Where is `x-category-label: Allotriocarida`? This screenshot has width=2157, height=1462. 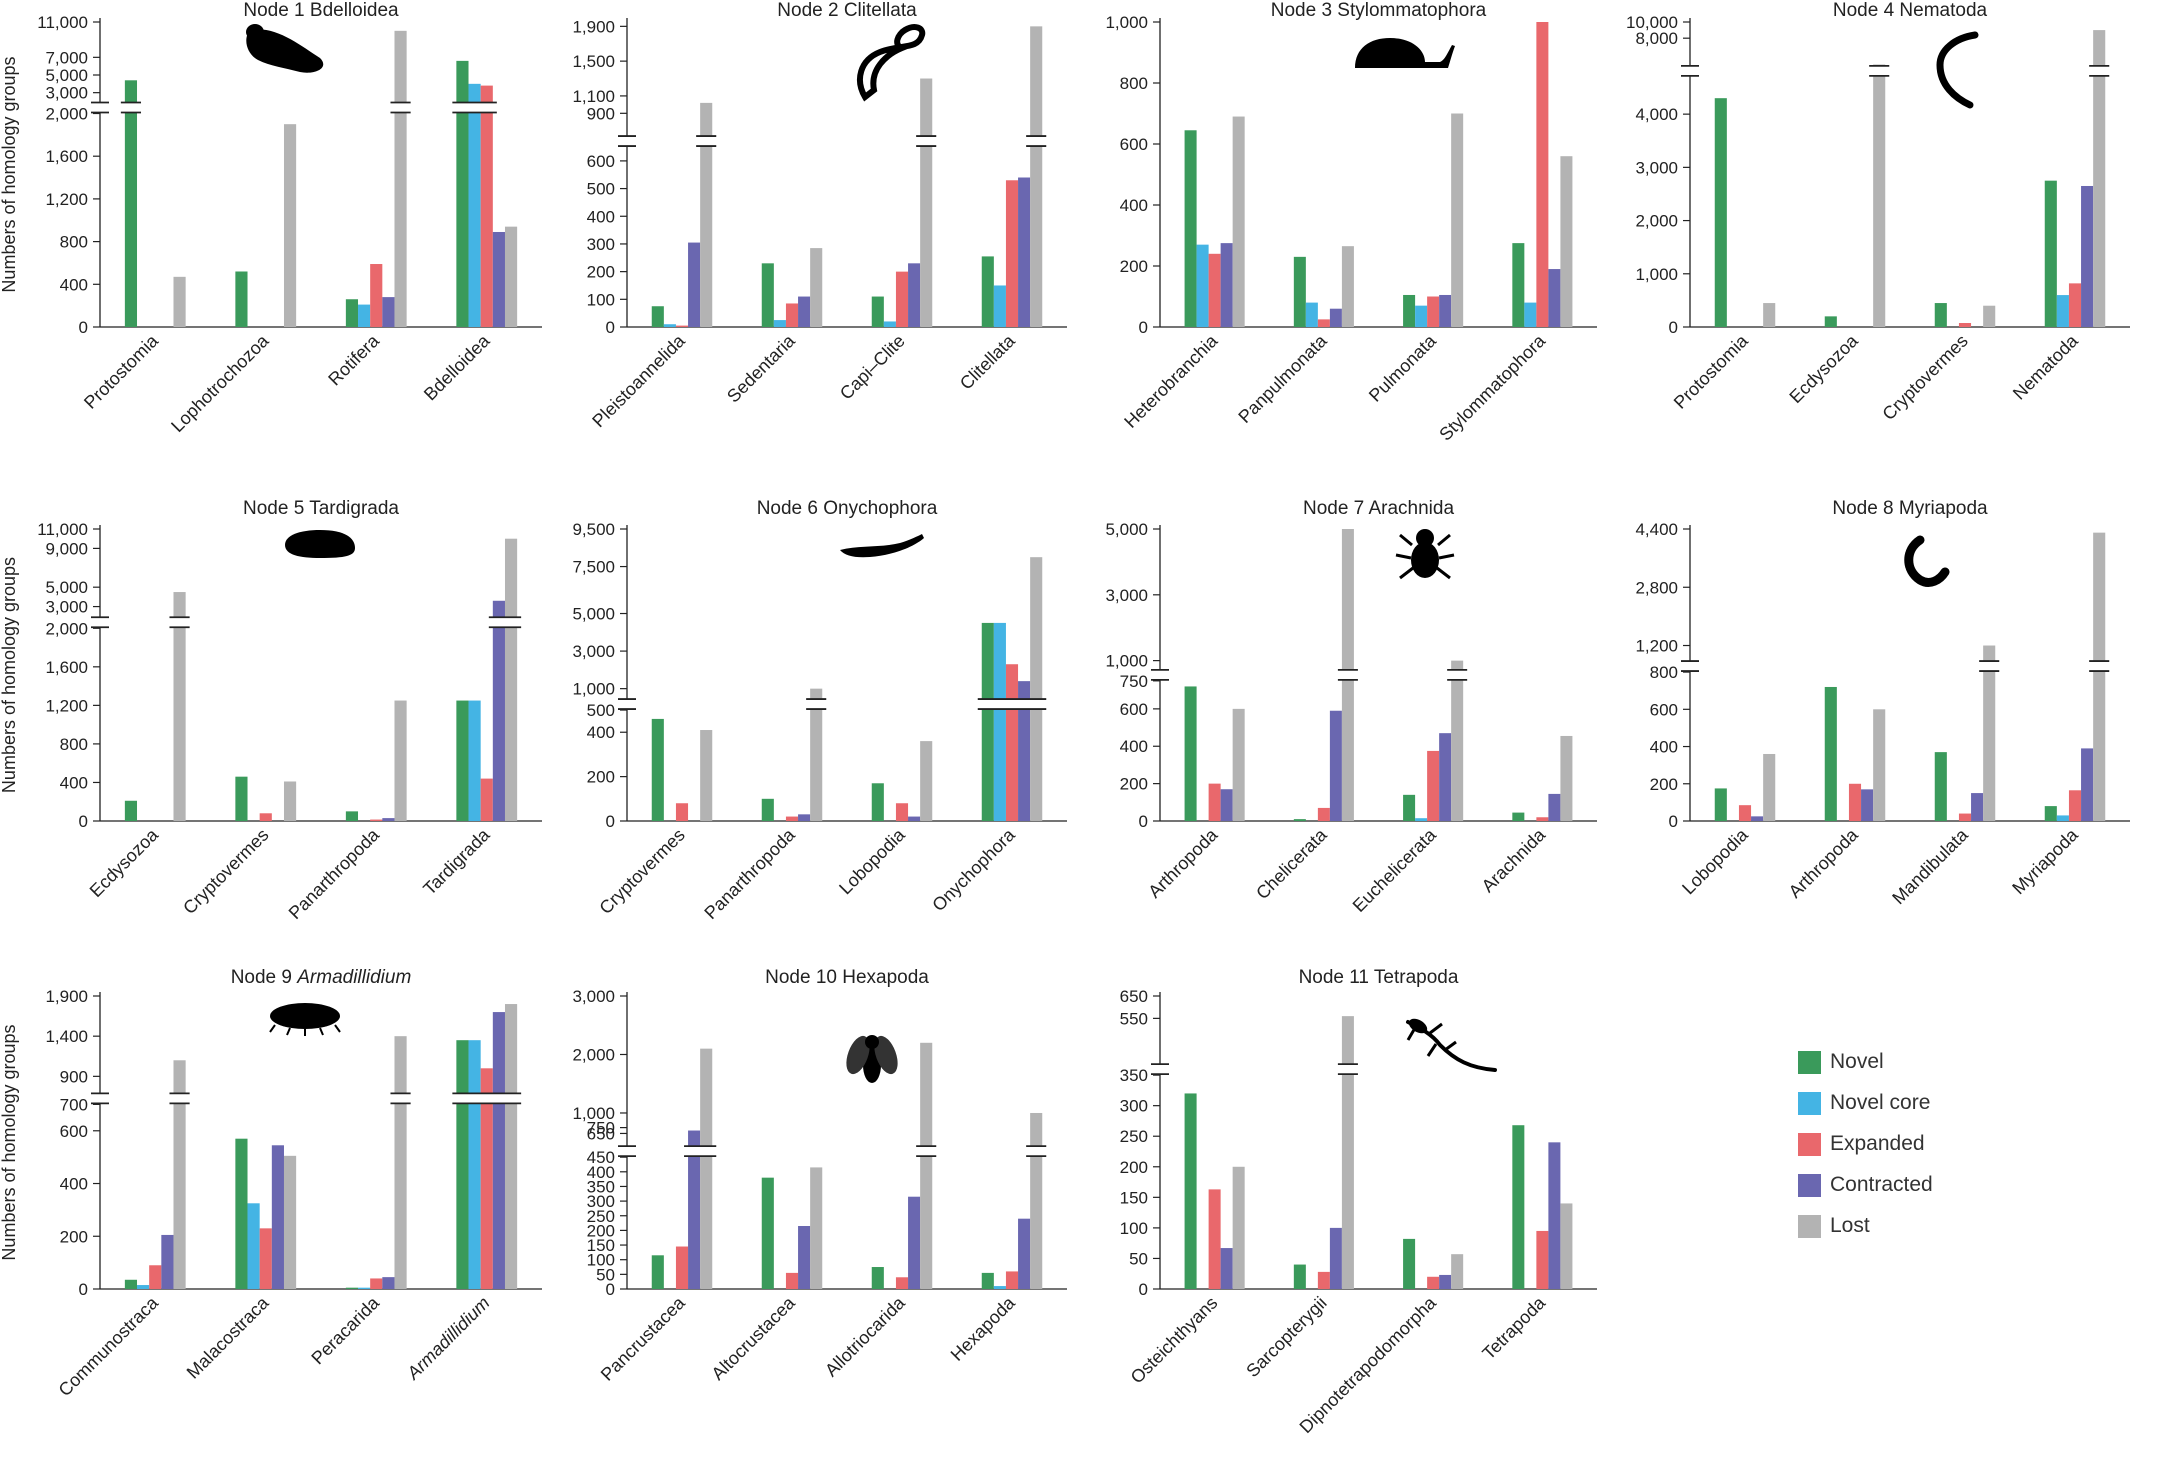 x-category-label: Allotriocarida is located at coordinates (865, 1336).